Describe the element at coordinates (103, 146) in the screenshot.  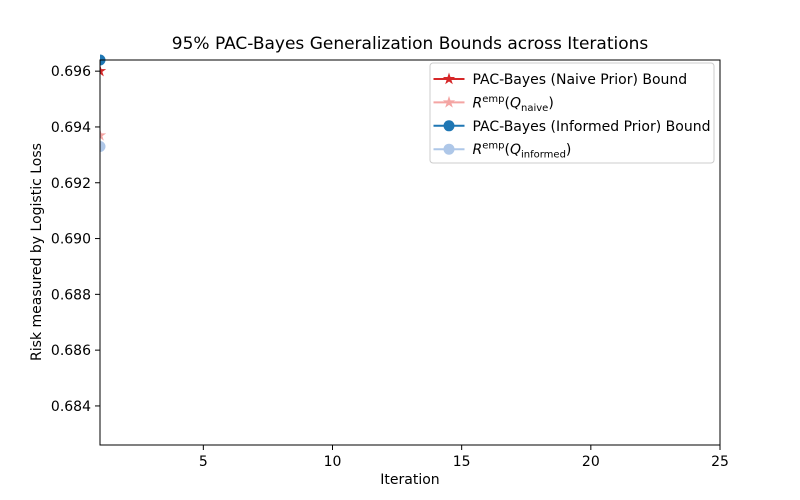
I see `data-point-informed-emp` at that location.